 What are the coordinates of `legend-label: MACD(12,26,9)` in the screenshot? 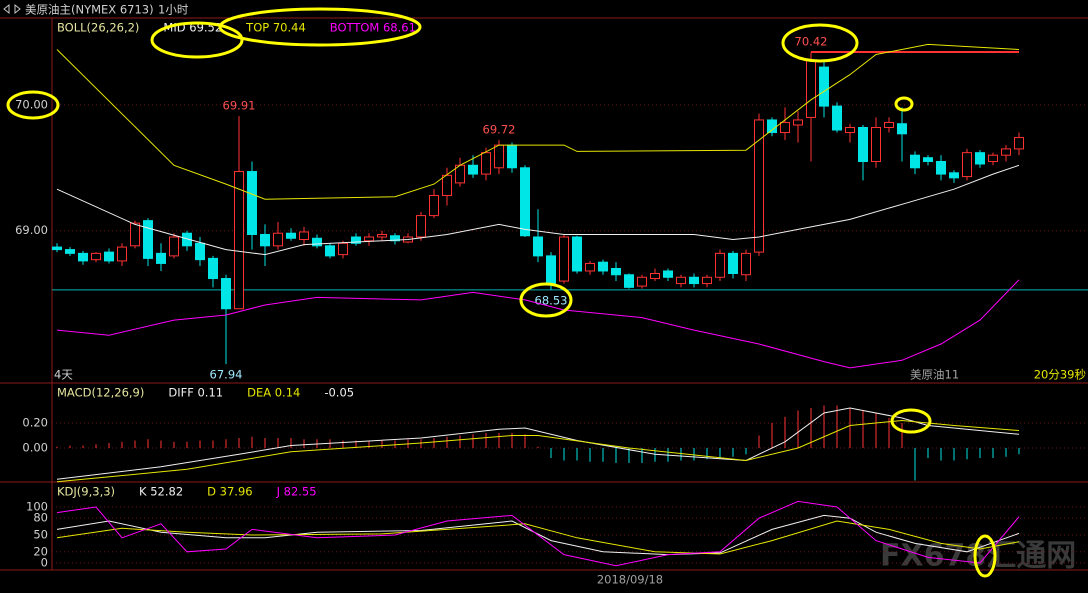 It's located at (100, 393).